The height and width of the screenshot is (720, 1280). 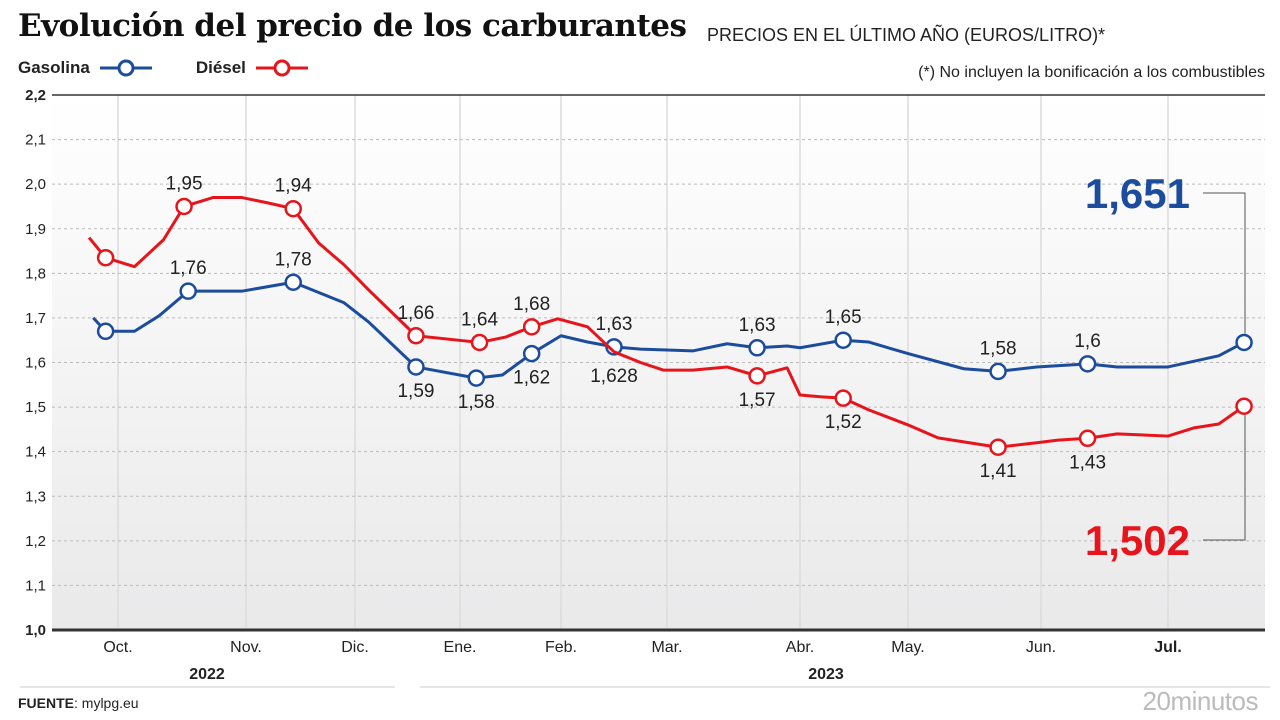 What do you see at coordinates (479, 319) in the screenshot?
I see `data-label: 1,64` at bounding box center [479, 319].